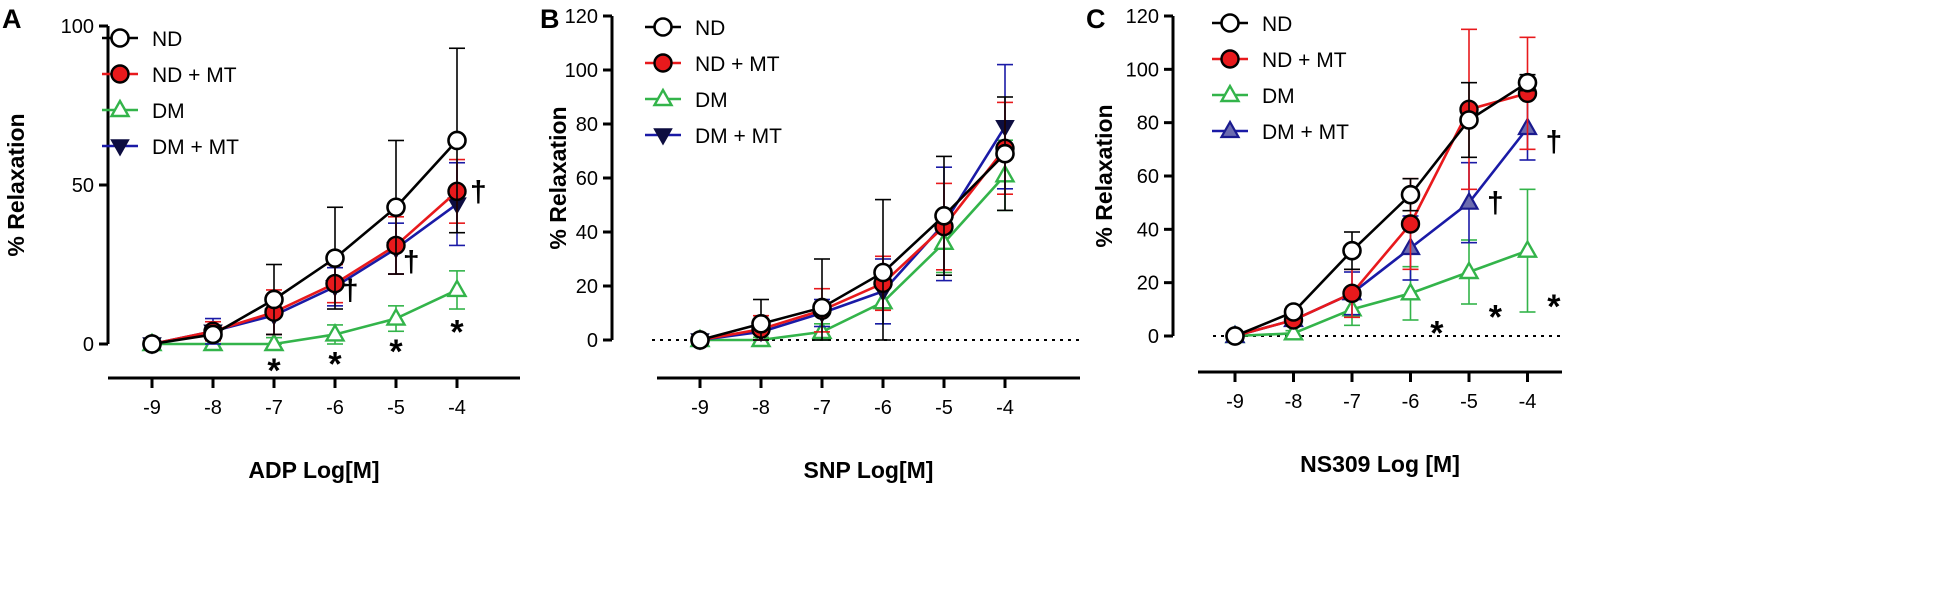  Describe the element at coordinates (1380, 464) in the screenshot. I see `x-axis-label: NS309 Log [M]` at that location.